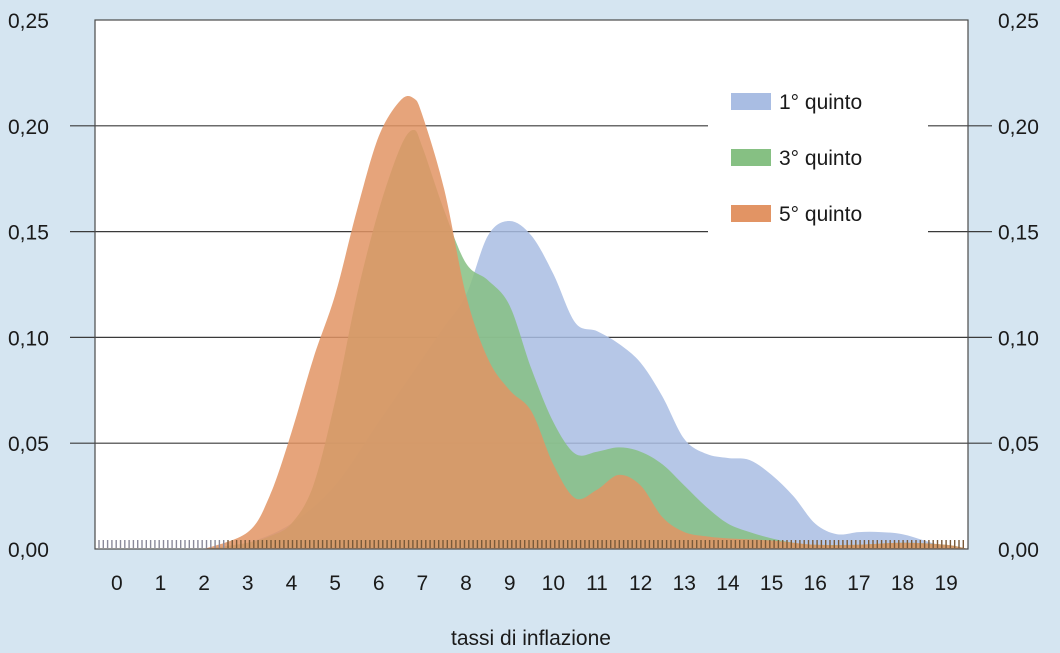 The width and height of the screenshot is (1060, 653). I want to click on x-tick-12: 12, so click(640, 583).